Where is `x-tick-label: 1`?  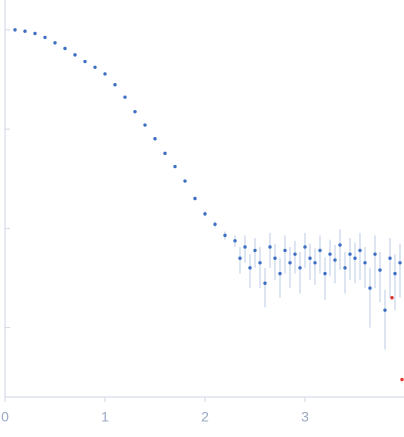
x-tick-label: 1 is located at coordinates (105, 417).